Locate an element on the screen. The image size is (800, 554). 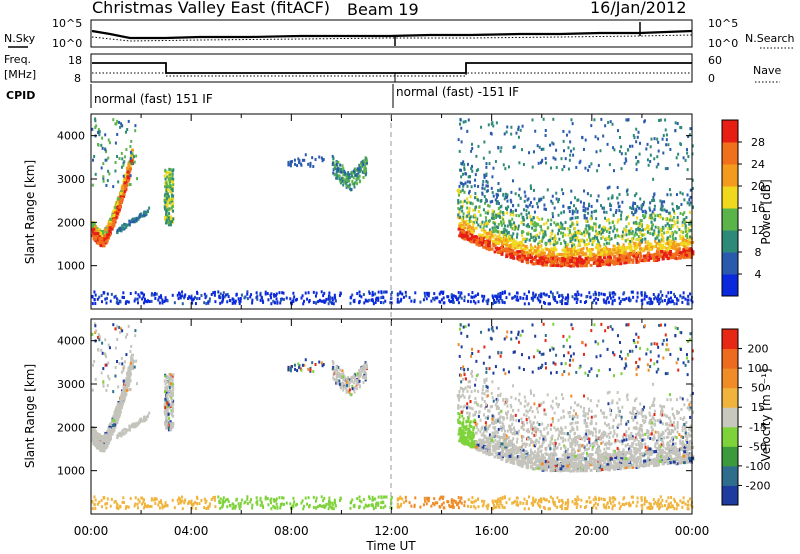
power-cell-1920 is located at coordinates (615, 258).